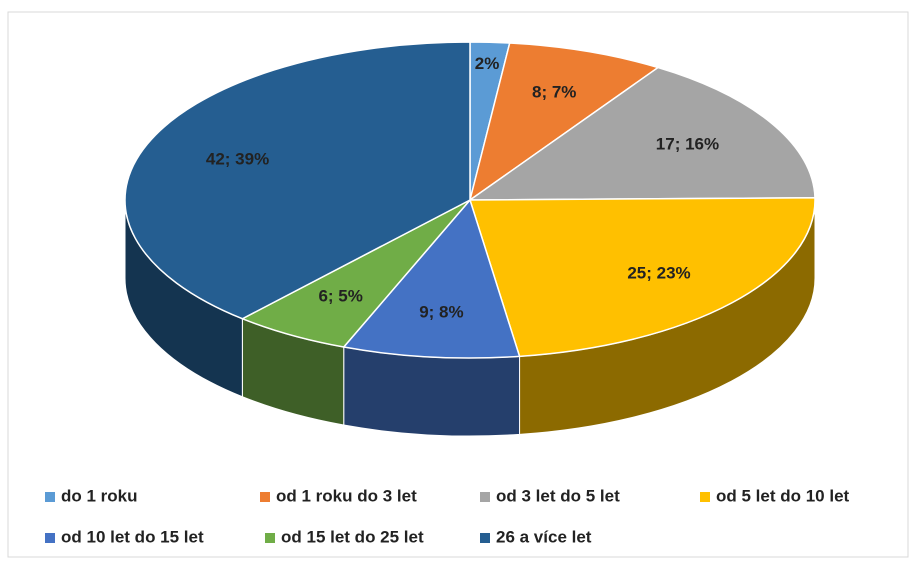 The width and height of the screenshot is (916, 562). I want to click on legend-label: do 1 roku, so click(99, 495).